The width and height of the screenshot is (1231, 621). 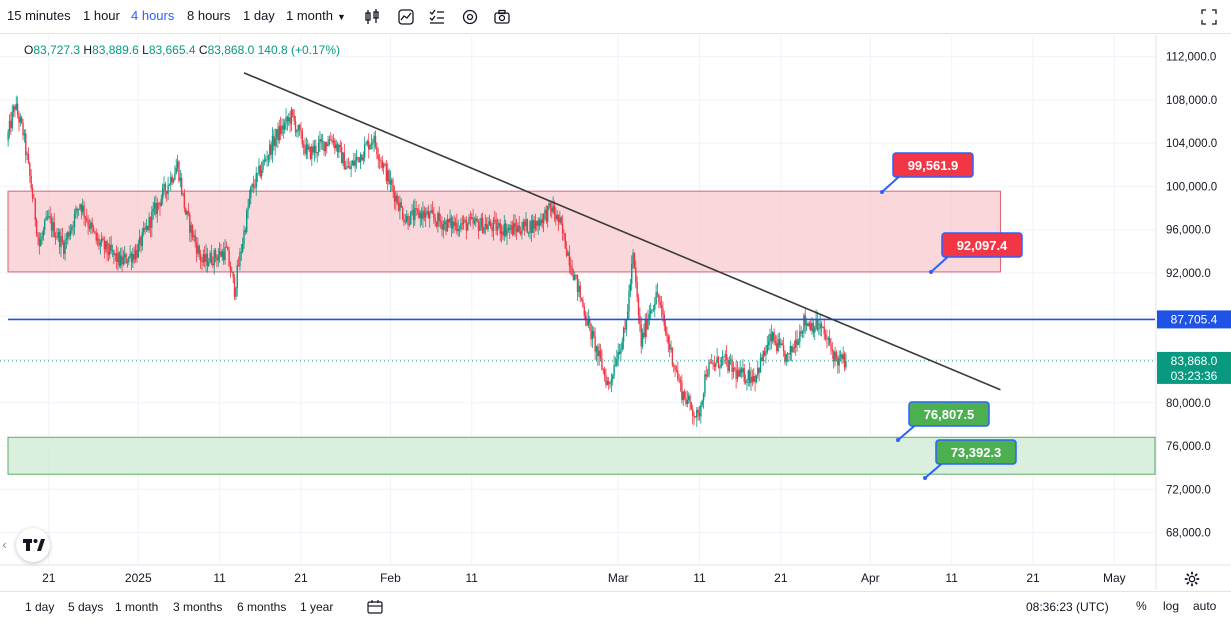 I want to click on range-1-year: 1 year, so click(x=317, y=607).